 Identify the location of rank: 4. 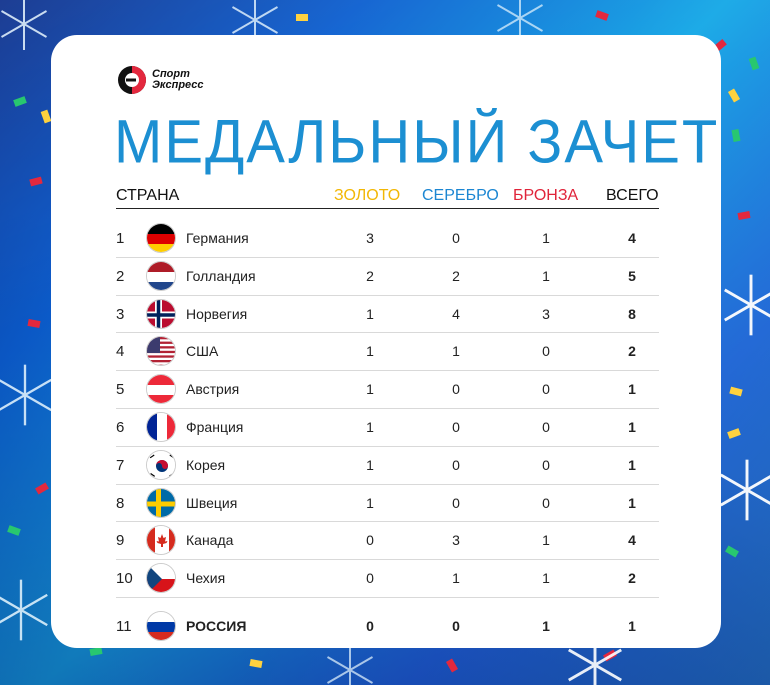
(120, 352).